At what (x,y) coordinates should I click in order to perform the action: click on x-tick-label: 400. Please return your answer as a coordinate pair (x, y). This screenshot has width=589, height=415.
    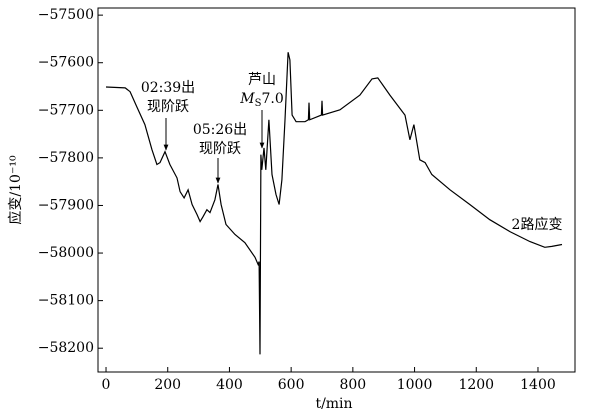
    Looking at the image, I should click on (229, 385).